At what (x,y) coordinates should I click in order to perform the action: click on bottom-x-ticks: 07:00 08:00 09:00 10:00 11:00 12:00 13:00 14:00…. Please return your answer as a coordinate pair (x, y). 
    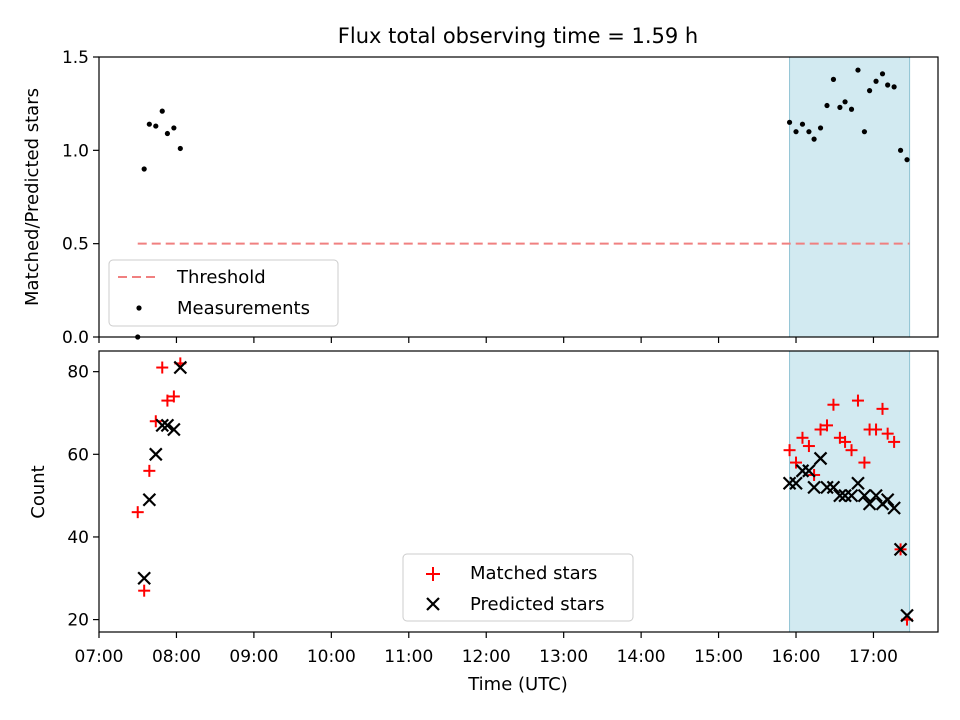
    Looking at the image, I should click on (486, 649).